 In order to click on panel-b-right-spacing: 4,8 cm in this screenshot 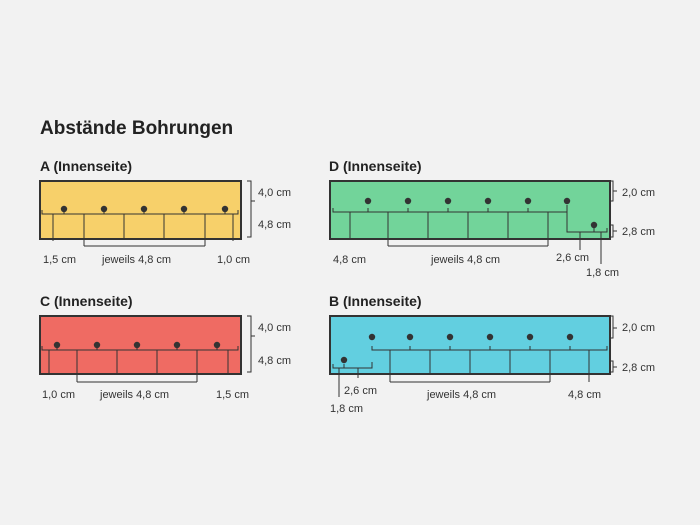, I will do `click(584, 395)`.